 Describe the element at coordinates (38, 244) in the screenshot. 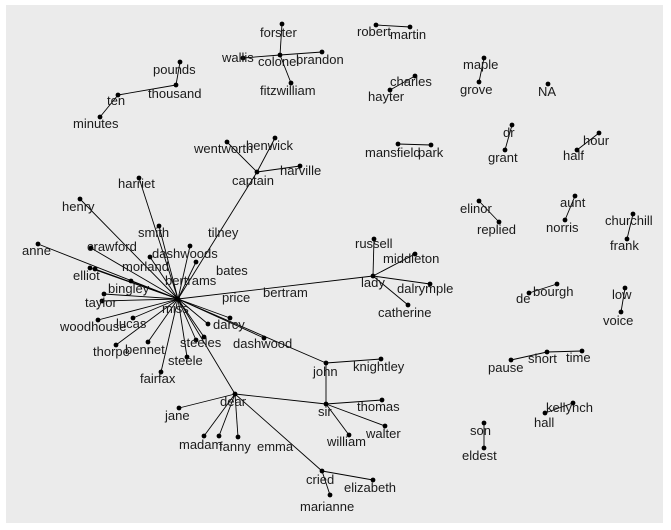

I see `node-anne` at that location.